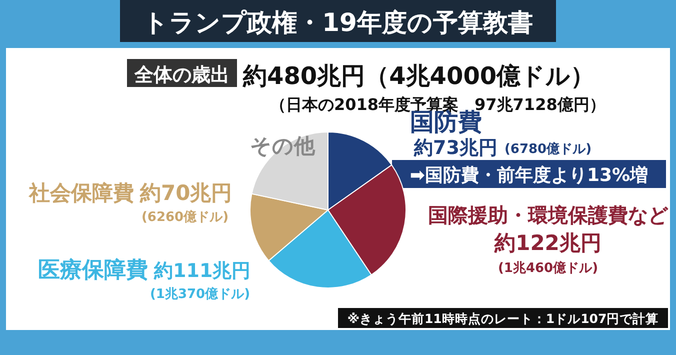 This screenshot has width=676, height=355. I want to click on text: 約480兆円（4兆4000億ドル）, so click(418, 76).